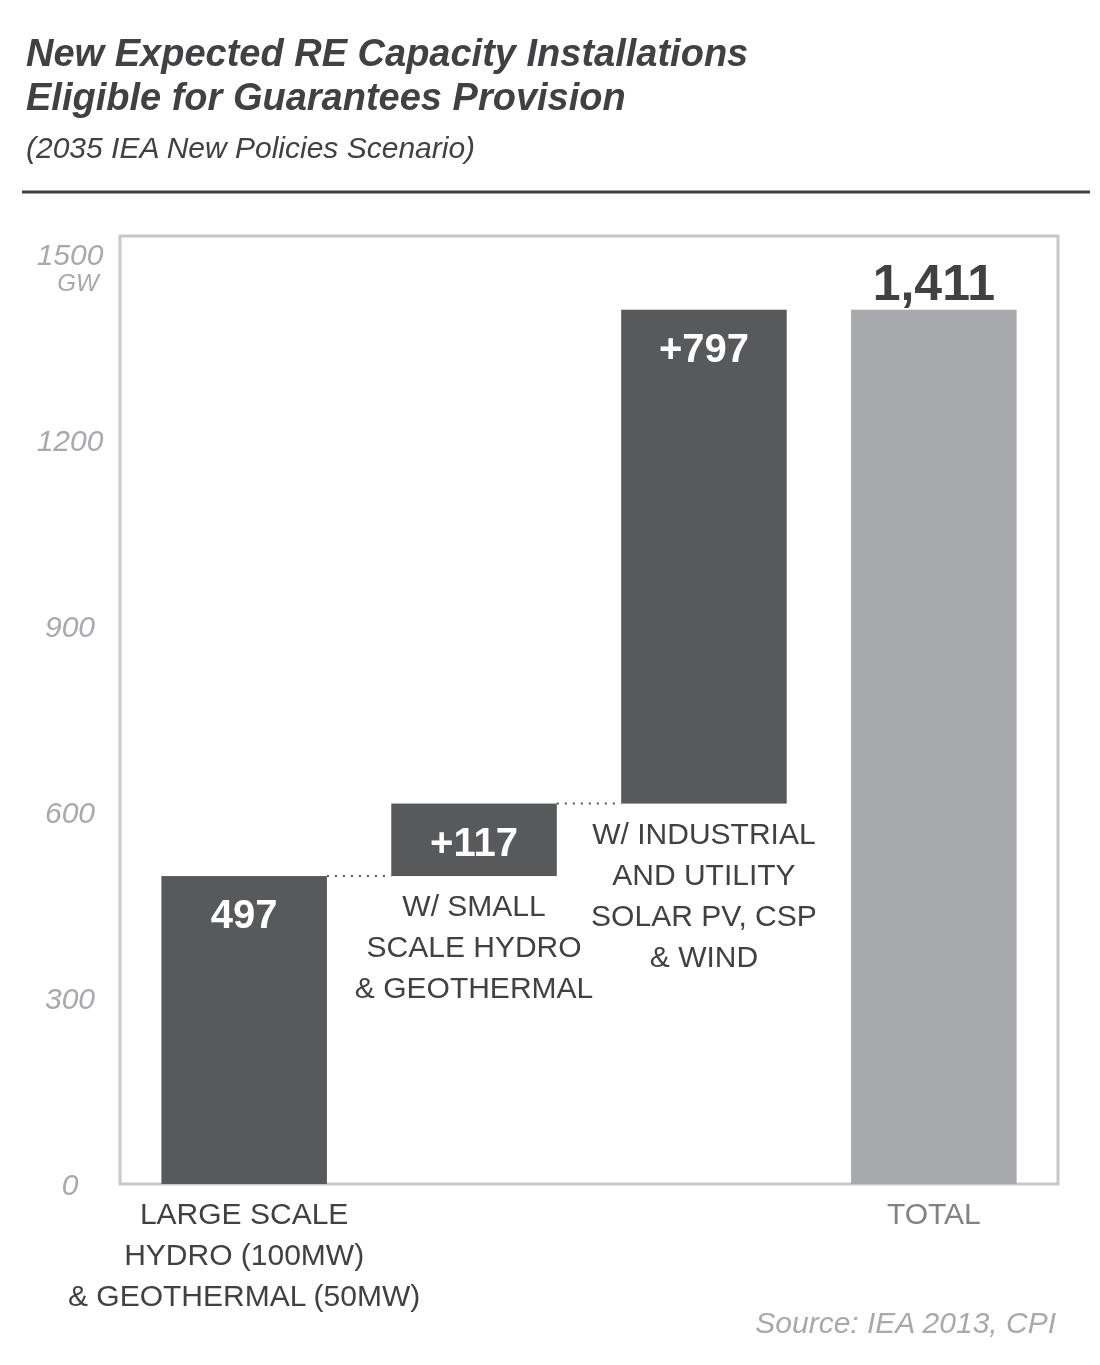 Image resolution: width=1100 pixels, height=1365 pixels. I want to click on x-tick-label: TOTAL, so click(933, 1213).